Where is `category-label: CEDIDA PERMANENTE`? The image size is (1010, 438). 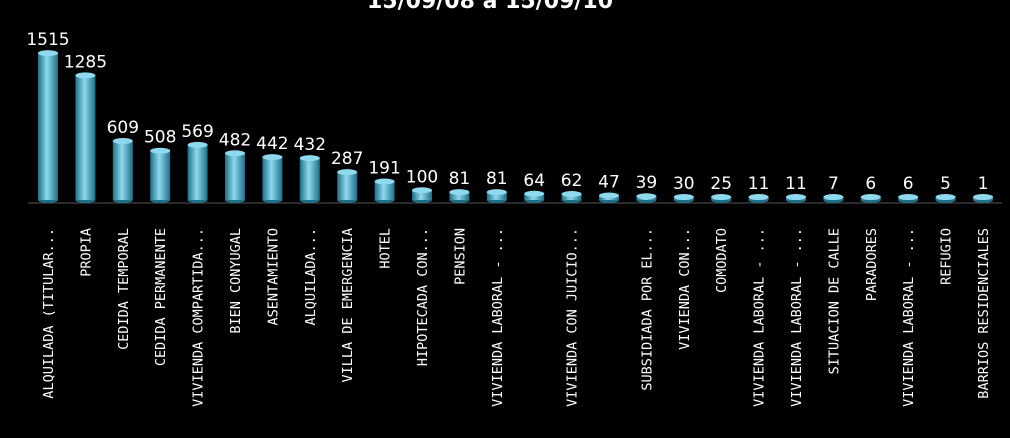
category-label: CEDIDA PERMANENTE is located at coordinates (161, 297).